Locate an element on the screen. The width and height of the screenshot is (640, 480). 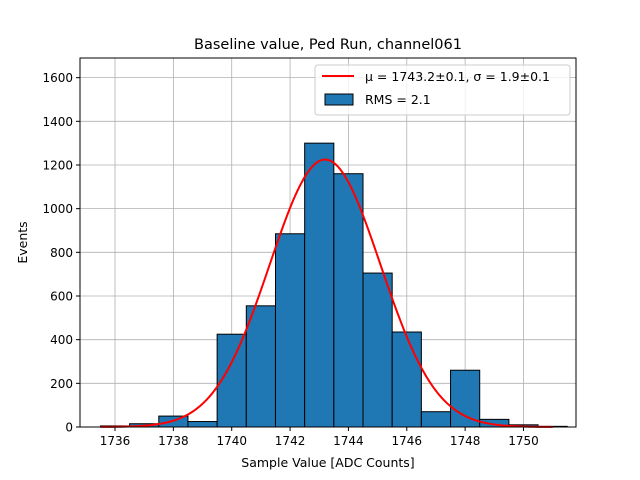
y-tick-label: 600 is located at coordinates (61, 296).